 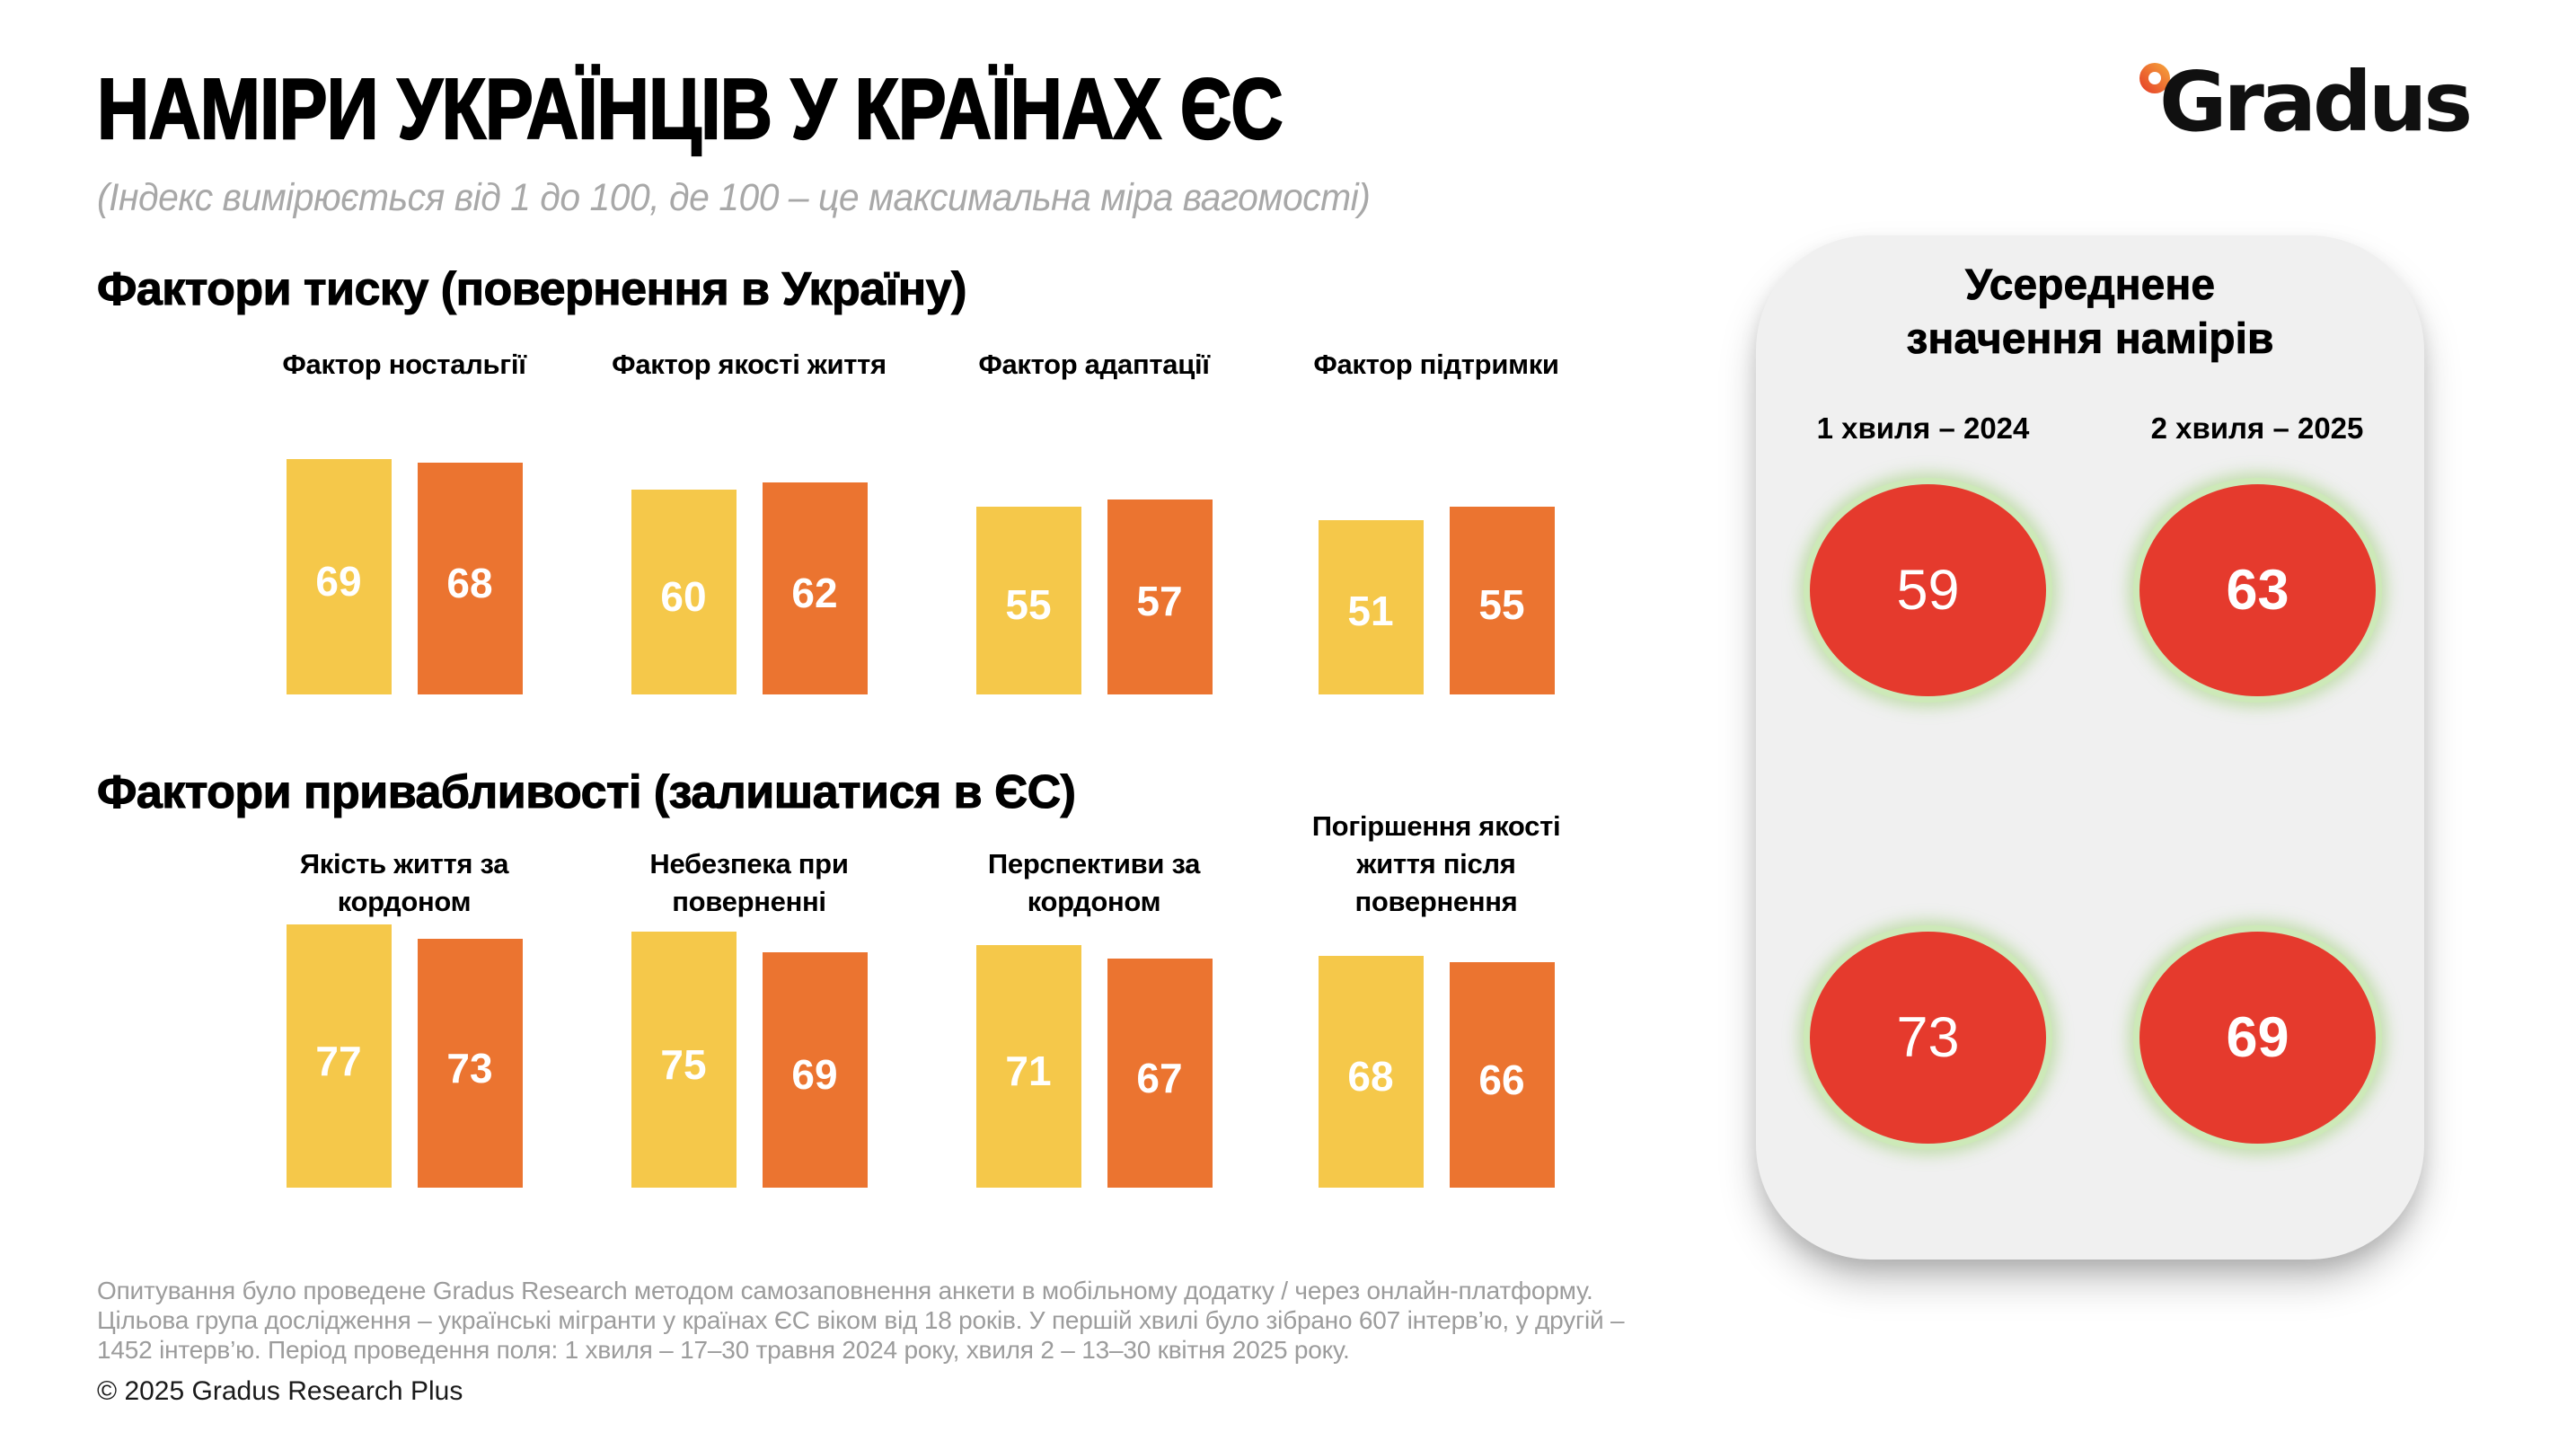 What do you see at coordinates (1370, 611) in the screenshot?
I see `bar-value: 51` at bounding box center [1370, 611].